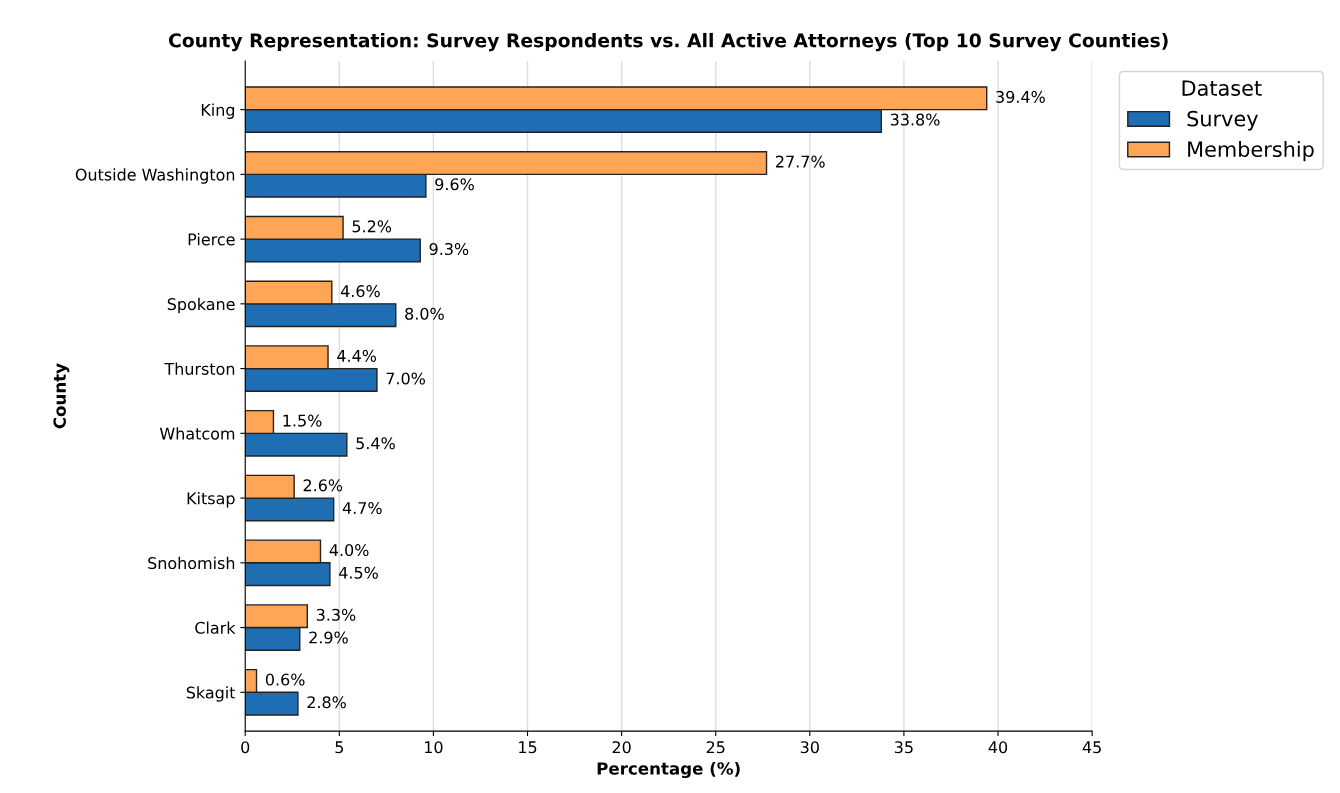  Describe the element at coordinates (621, 747) in the screenshot. I see `x-tick-label: 20` at that location.